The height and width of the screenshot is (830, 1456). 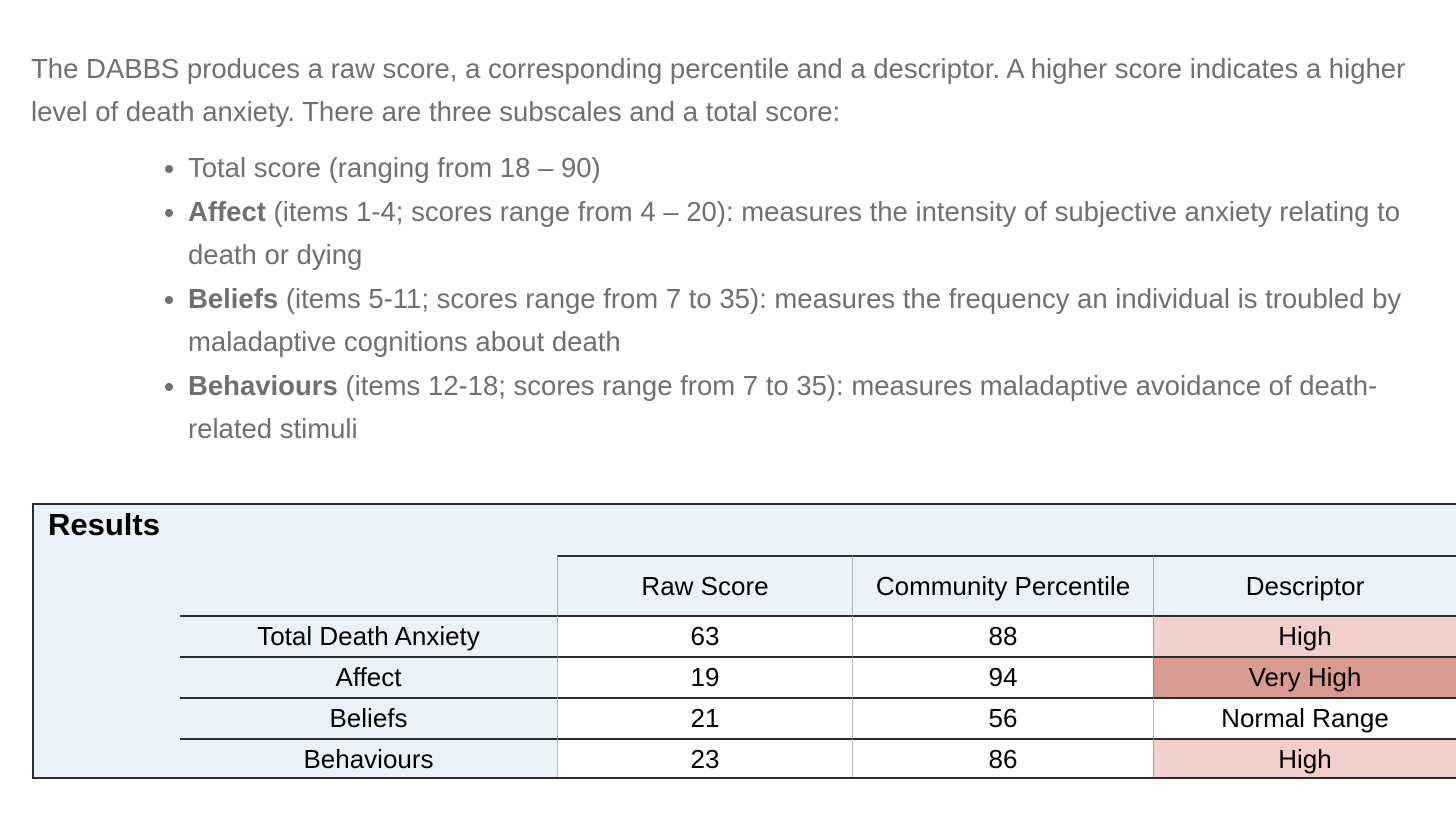 What do you see at coordinates (704, 585) in the screenshot?
I see `column-header-raw-score: Raw Score` at bounding box center [704, 585].